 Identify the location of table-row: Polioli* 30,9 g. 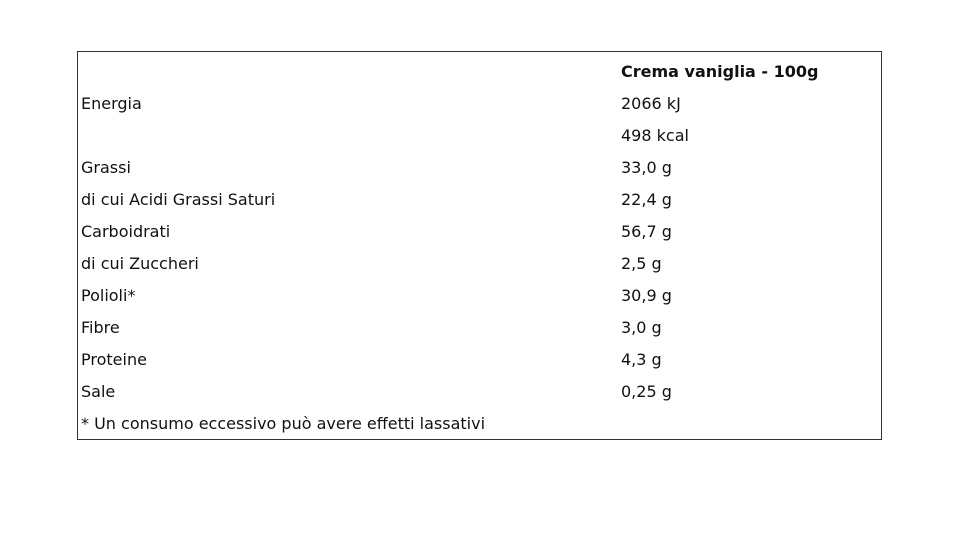
(478, 296).